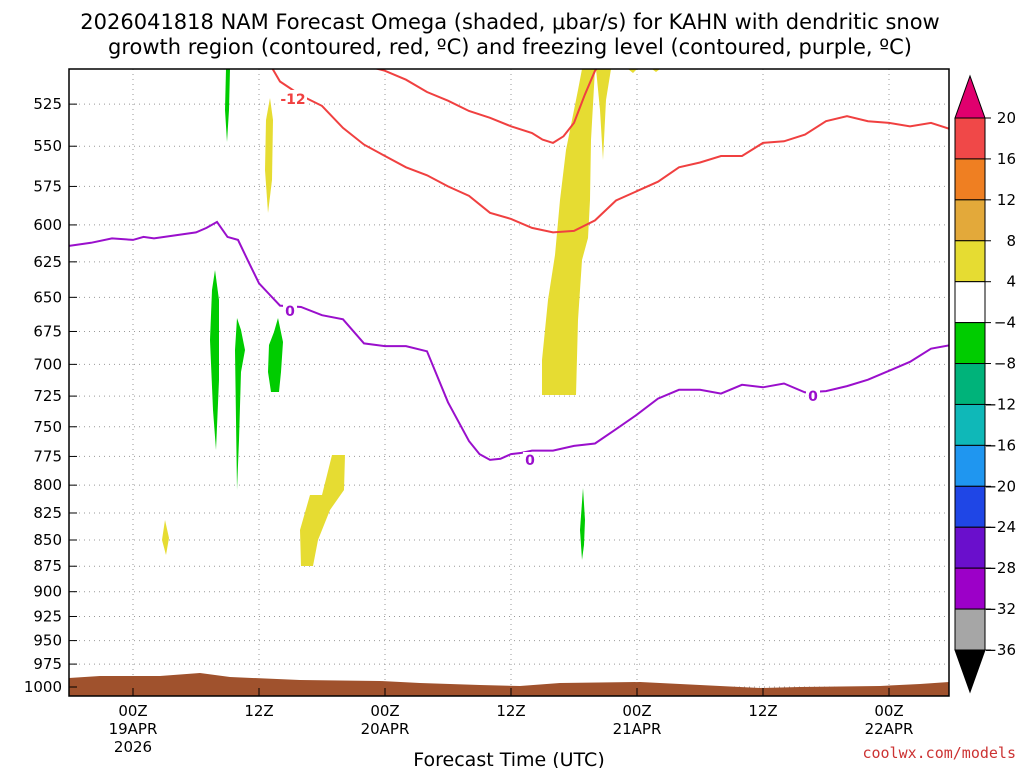  I want to click on credit-text: coolwx.com/models, so click(939, 753).